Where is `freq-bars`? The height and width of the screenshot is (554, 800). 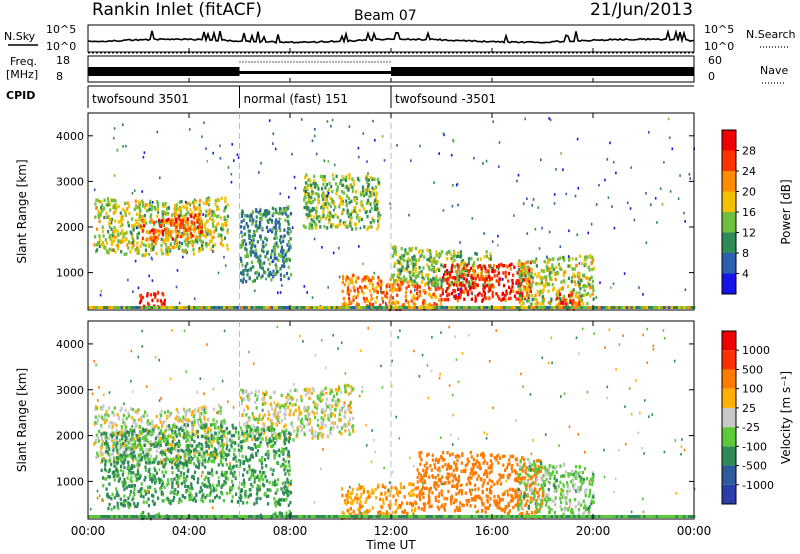
freq-bars is located at coordinates (391, 68).